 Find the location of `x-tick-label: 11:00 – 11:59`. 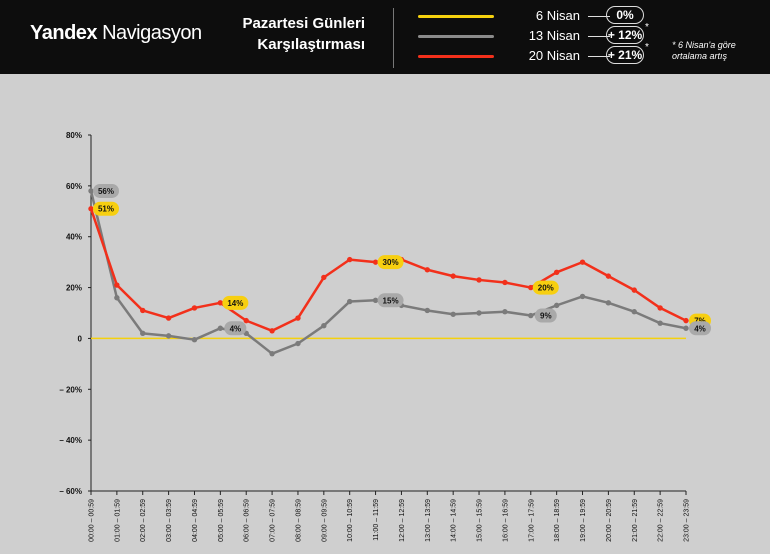

x-tick-label: 11:00 – 11:59 is located at coordinates (376, 520).